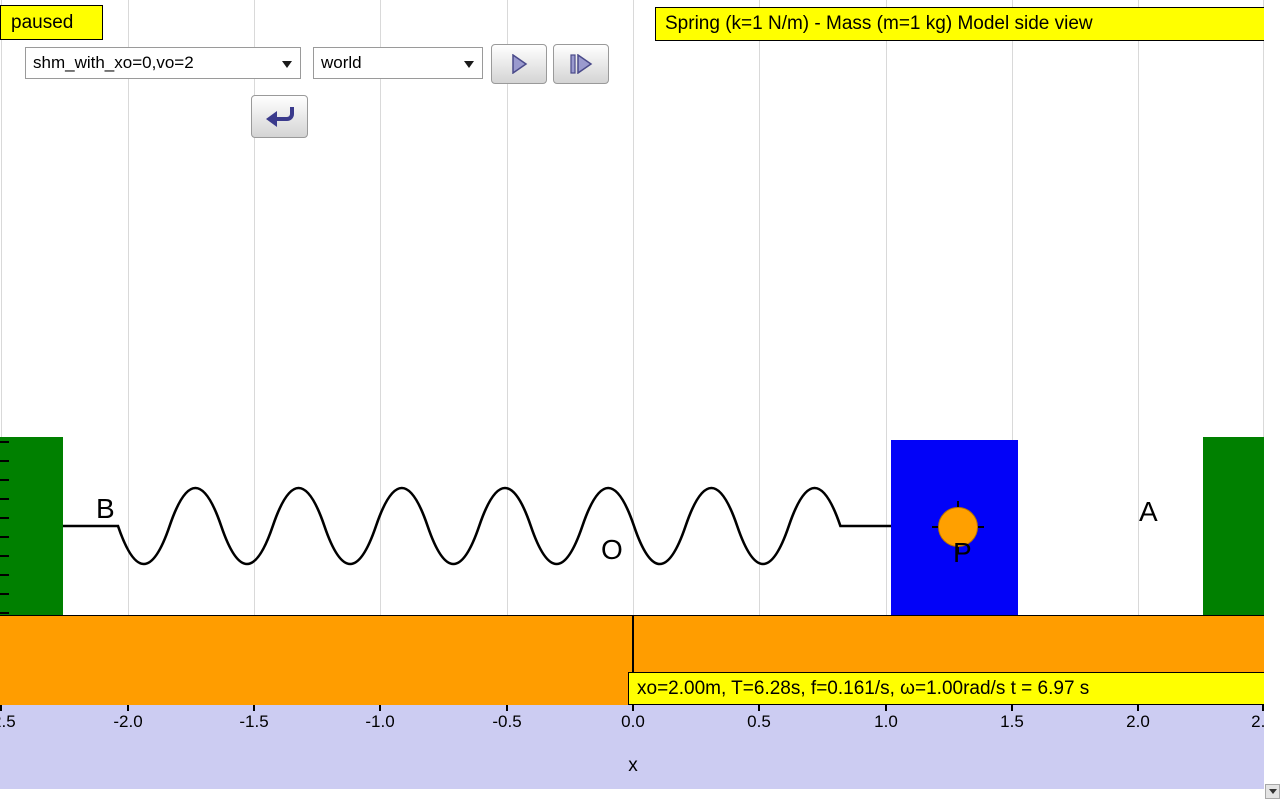 The width and height of the screenshot is (1280, 800). I want to click on x-tick-label: 0.5, so click(759, 721).